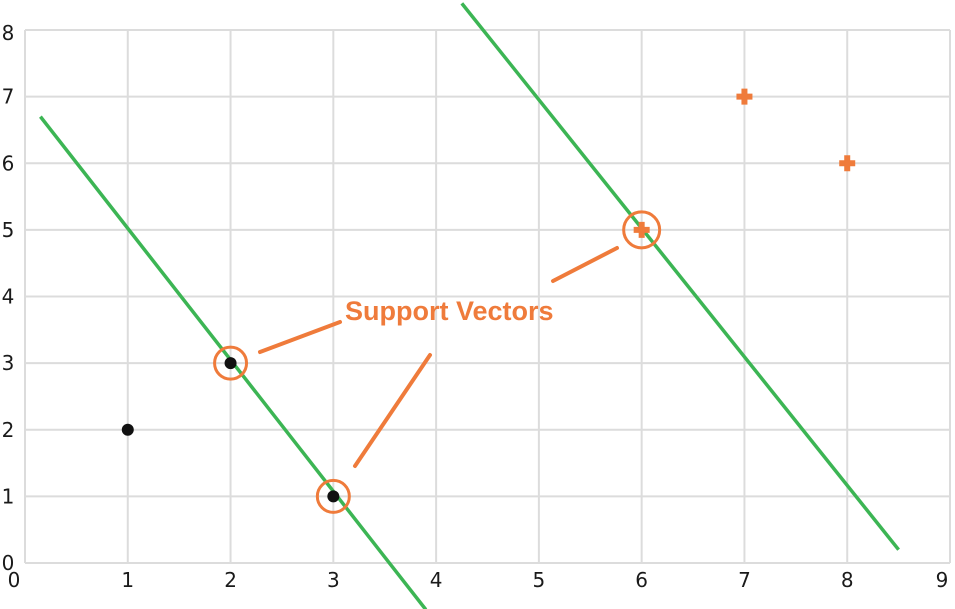  Describe the element at coordinates (436, 580) in the screenshot. I see `x-tick-label: 4` at that location.